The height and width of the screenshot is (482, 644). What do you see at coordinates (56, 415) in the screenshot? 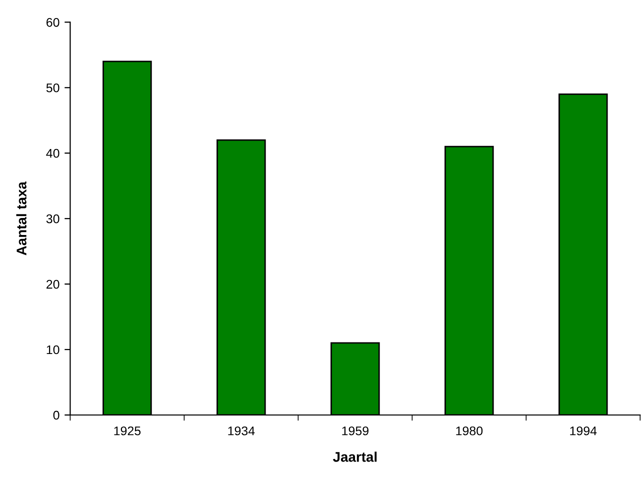
I see `y-tick-label: 0` at bounding box center [56, 415].